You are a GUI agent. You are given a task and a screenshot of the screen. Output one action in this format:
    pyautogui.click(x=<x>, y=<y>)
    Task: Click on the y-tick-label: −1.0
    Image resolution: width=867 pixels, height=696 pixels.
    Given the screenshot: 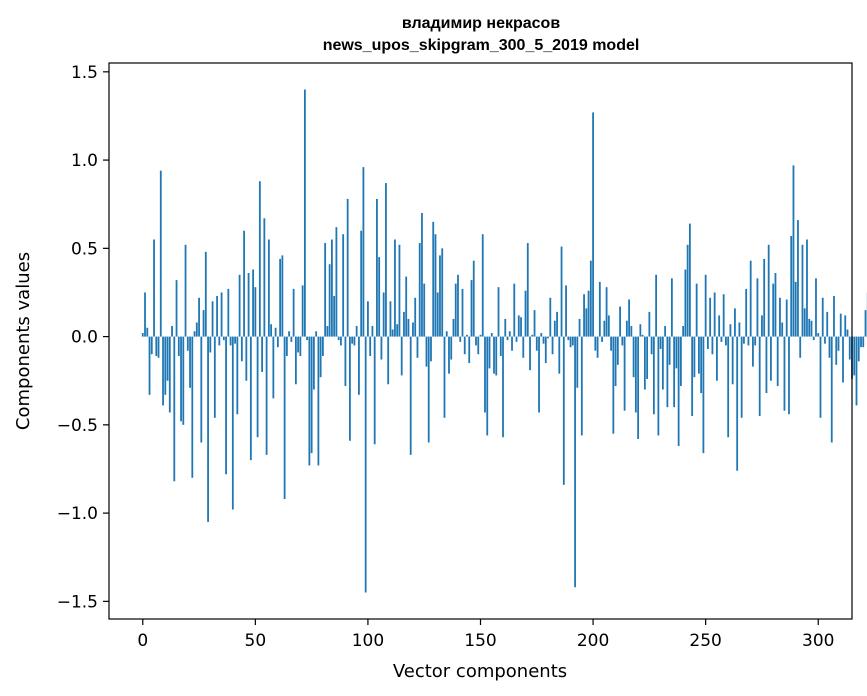 What is the action you would take?
    pyautogui.click(x=77, y=514)
    